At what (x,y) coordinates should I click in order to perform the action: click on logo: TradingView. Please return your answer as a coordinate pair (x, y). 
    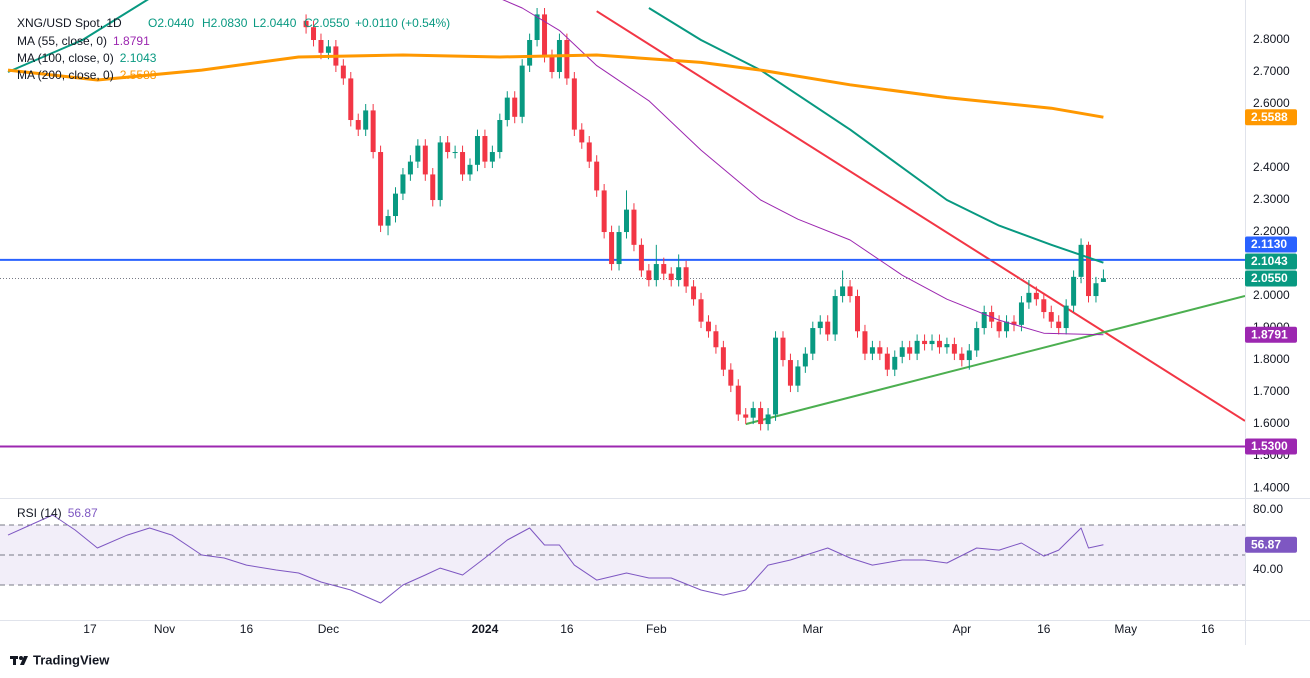
    Looking at the image, I should click on (60, 659).